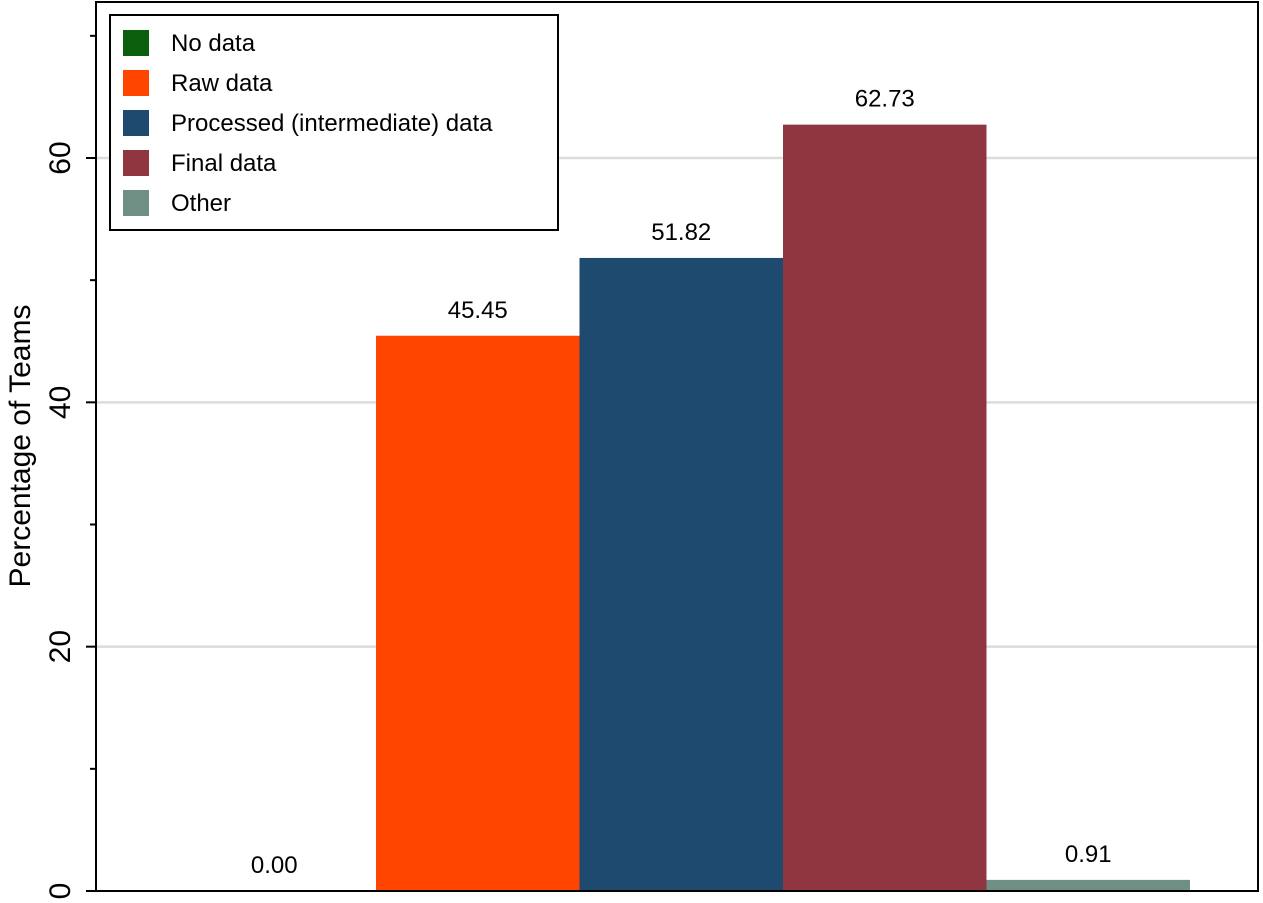  What do you see at coordinates (274, 865) in the screenshot?
I see `data-label-no-data: 0.00` at bounding box center [274, 865].